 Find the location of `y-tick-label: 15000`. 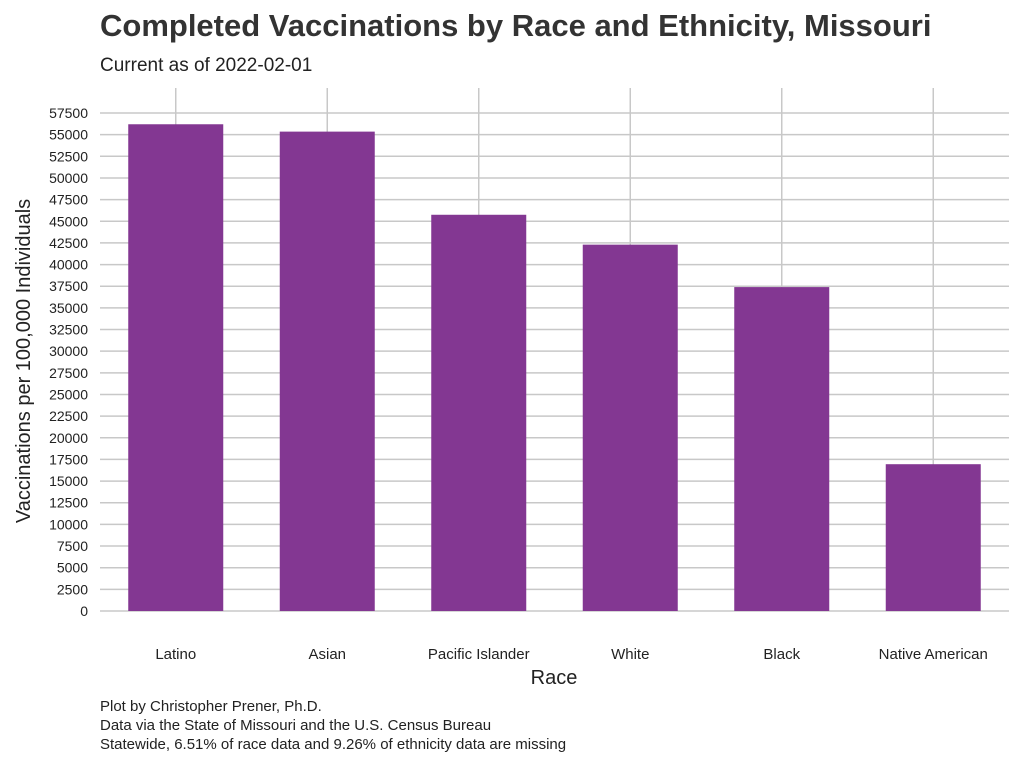

y-tick-label: 15000 is located at coordinates (68, 481).